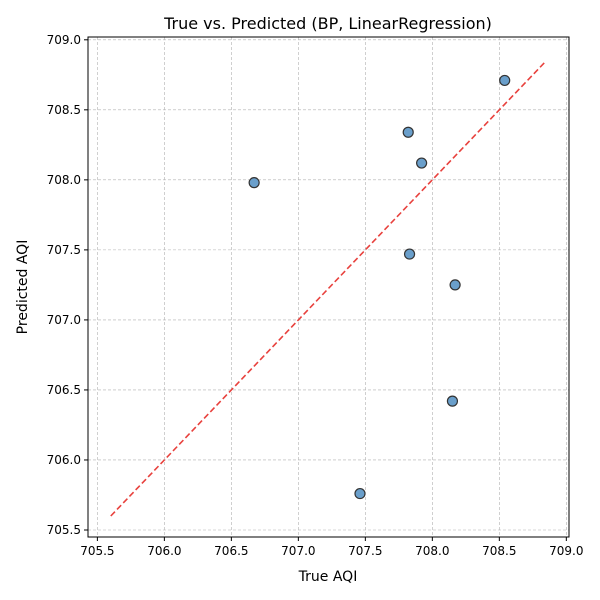 This screenshot has height=600, width=600. What do you see at coordinates (499, 551) in the screenshot?
I see `x-tick-label: 708.5` at bounding box center [499, 551].